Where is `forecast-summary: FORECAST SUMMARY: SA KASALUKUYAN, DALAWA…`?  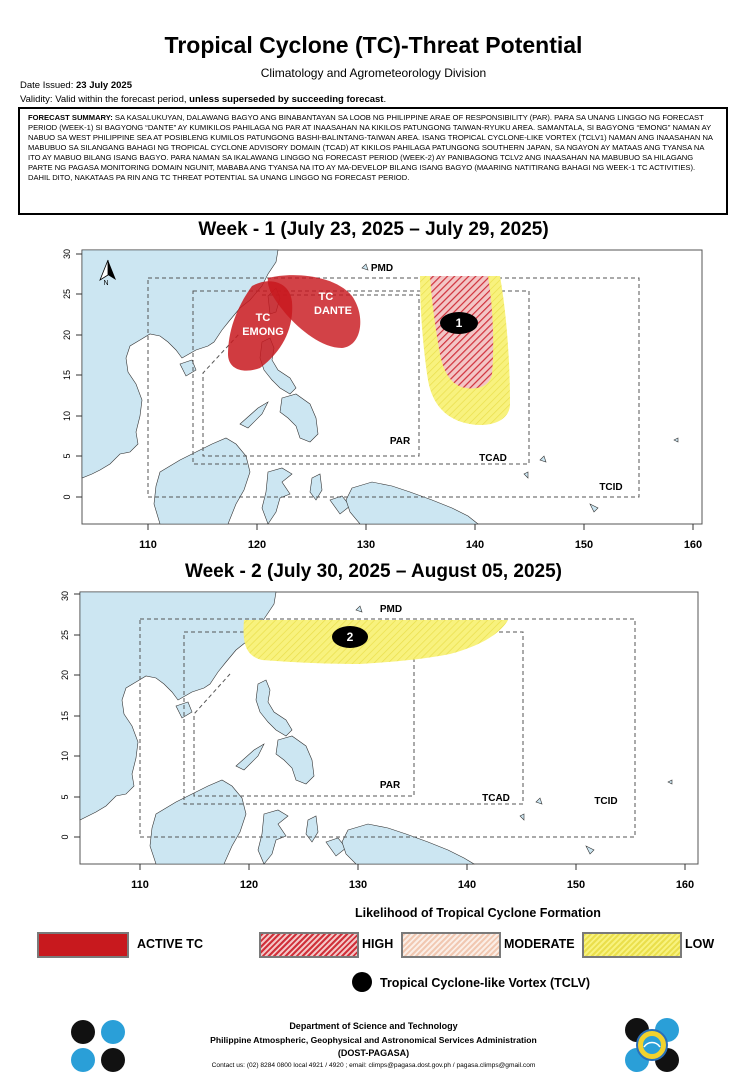 forecast-summary: FORECAST SUMMARY: SA KASALUKUYAN, DALAWA… is located at coordinates (373, 161).